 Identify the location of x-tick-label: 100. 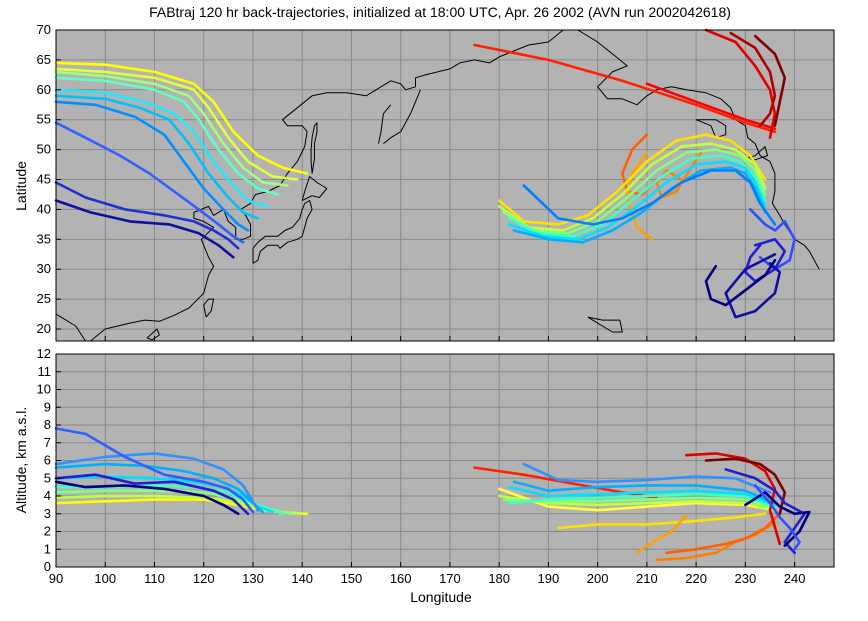
(105, 578).